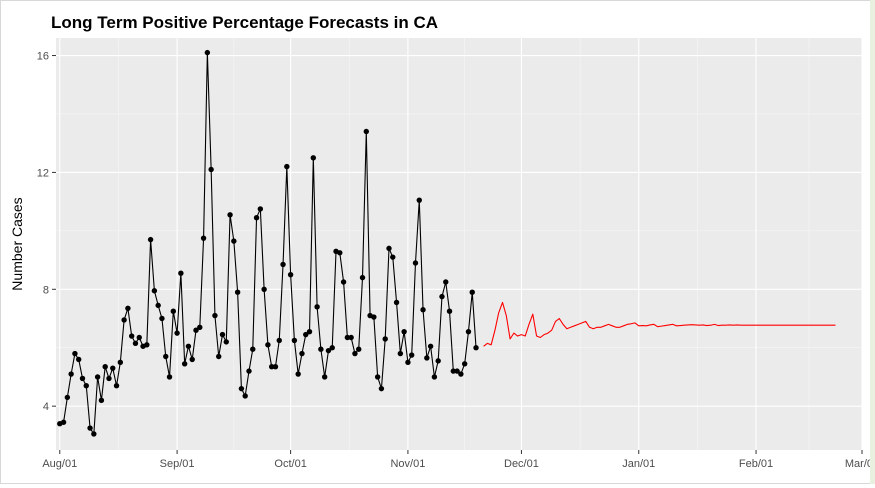  What do you see at coordinates (46, 407) in the screenshot?
I see `y-tick-label: 4` at bounding box center [46, 407].